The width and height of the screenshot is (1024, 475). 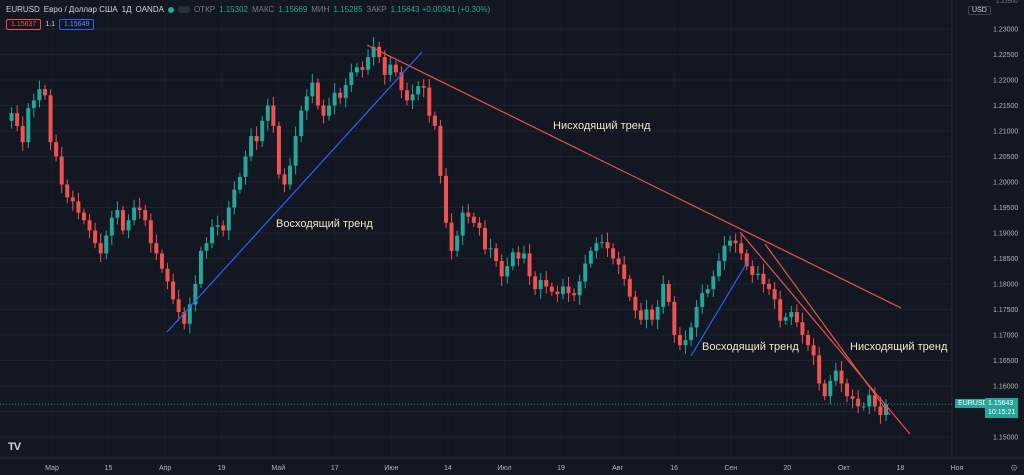 What do you see at coordinates (376, 9) in the screenshot?
I see `close-label: ЗАКР` at bounding box center [376, 9].